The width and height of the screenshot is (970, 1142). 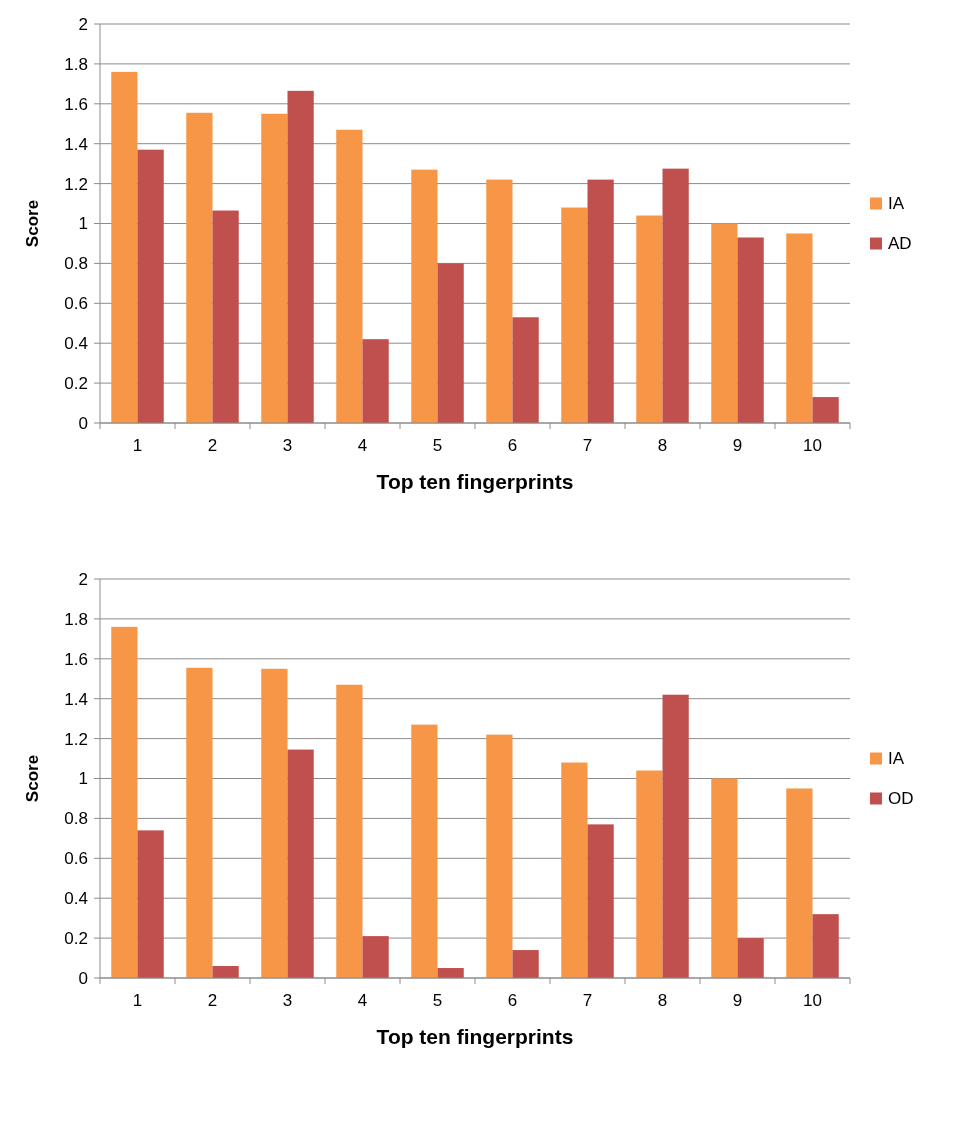 What do you see at coordinates (900, 244) in the screenshot?
I see `legend-label: AD` at bounding box center [900, 244].